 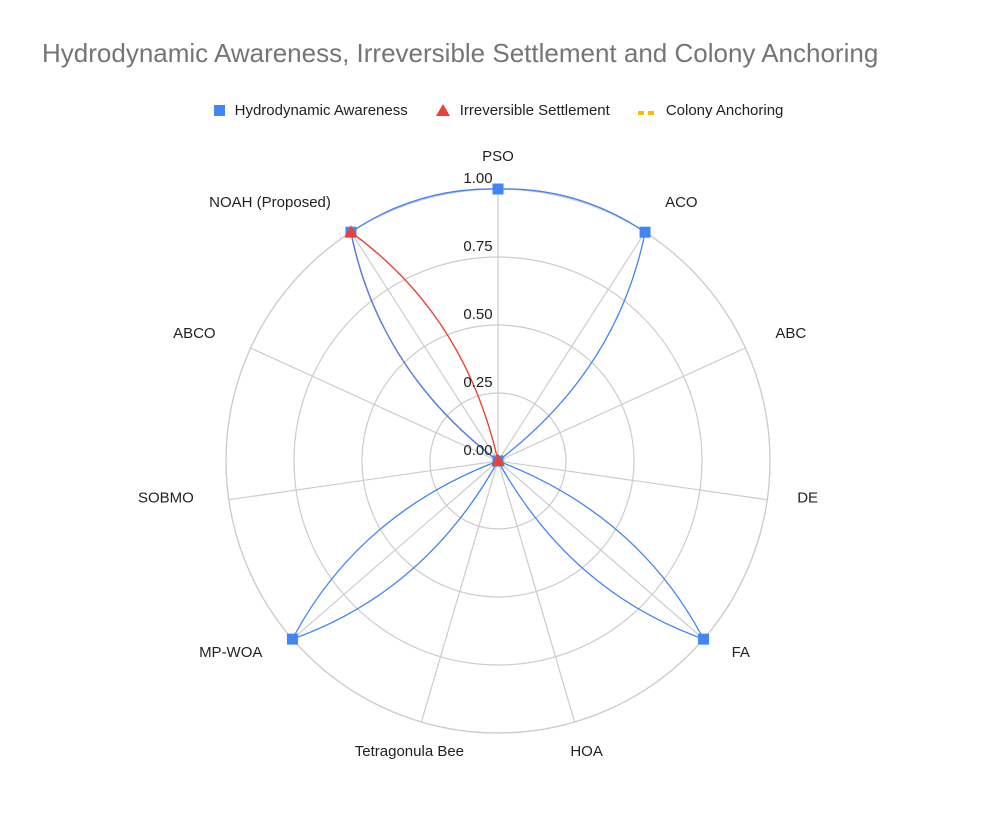 What do you see at coordinates (477, 382) in the screenshot?
I see `radial-tick-label-1: 0.25` at bounding box center [477, 382].